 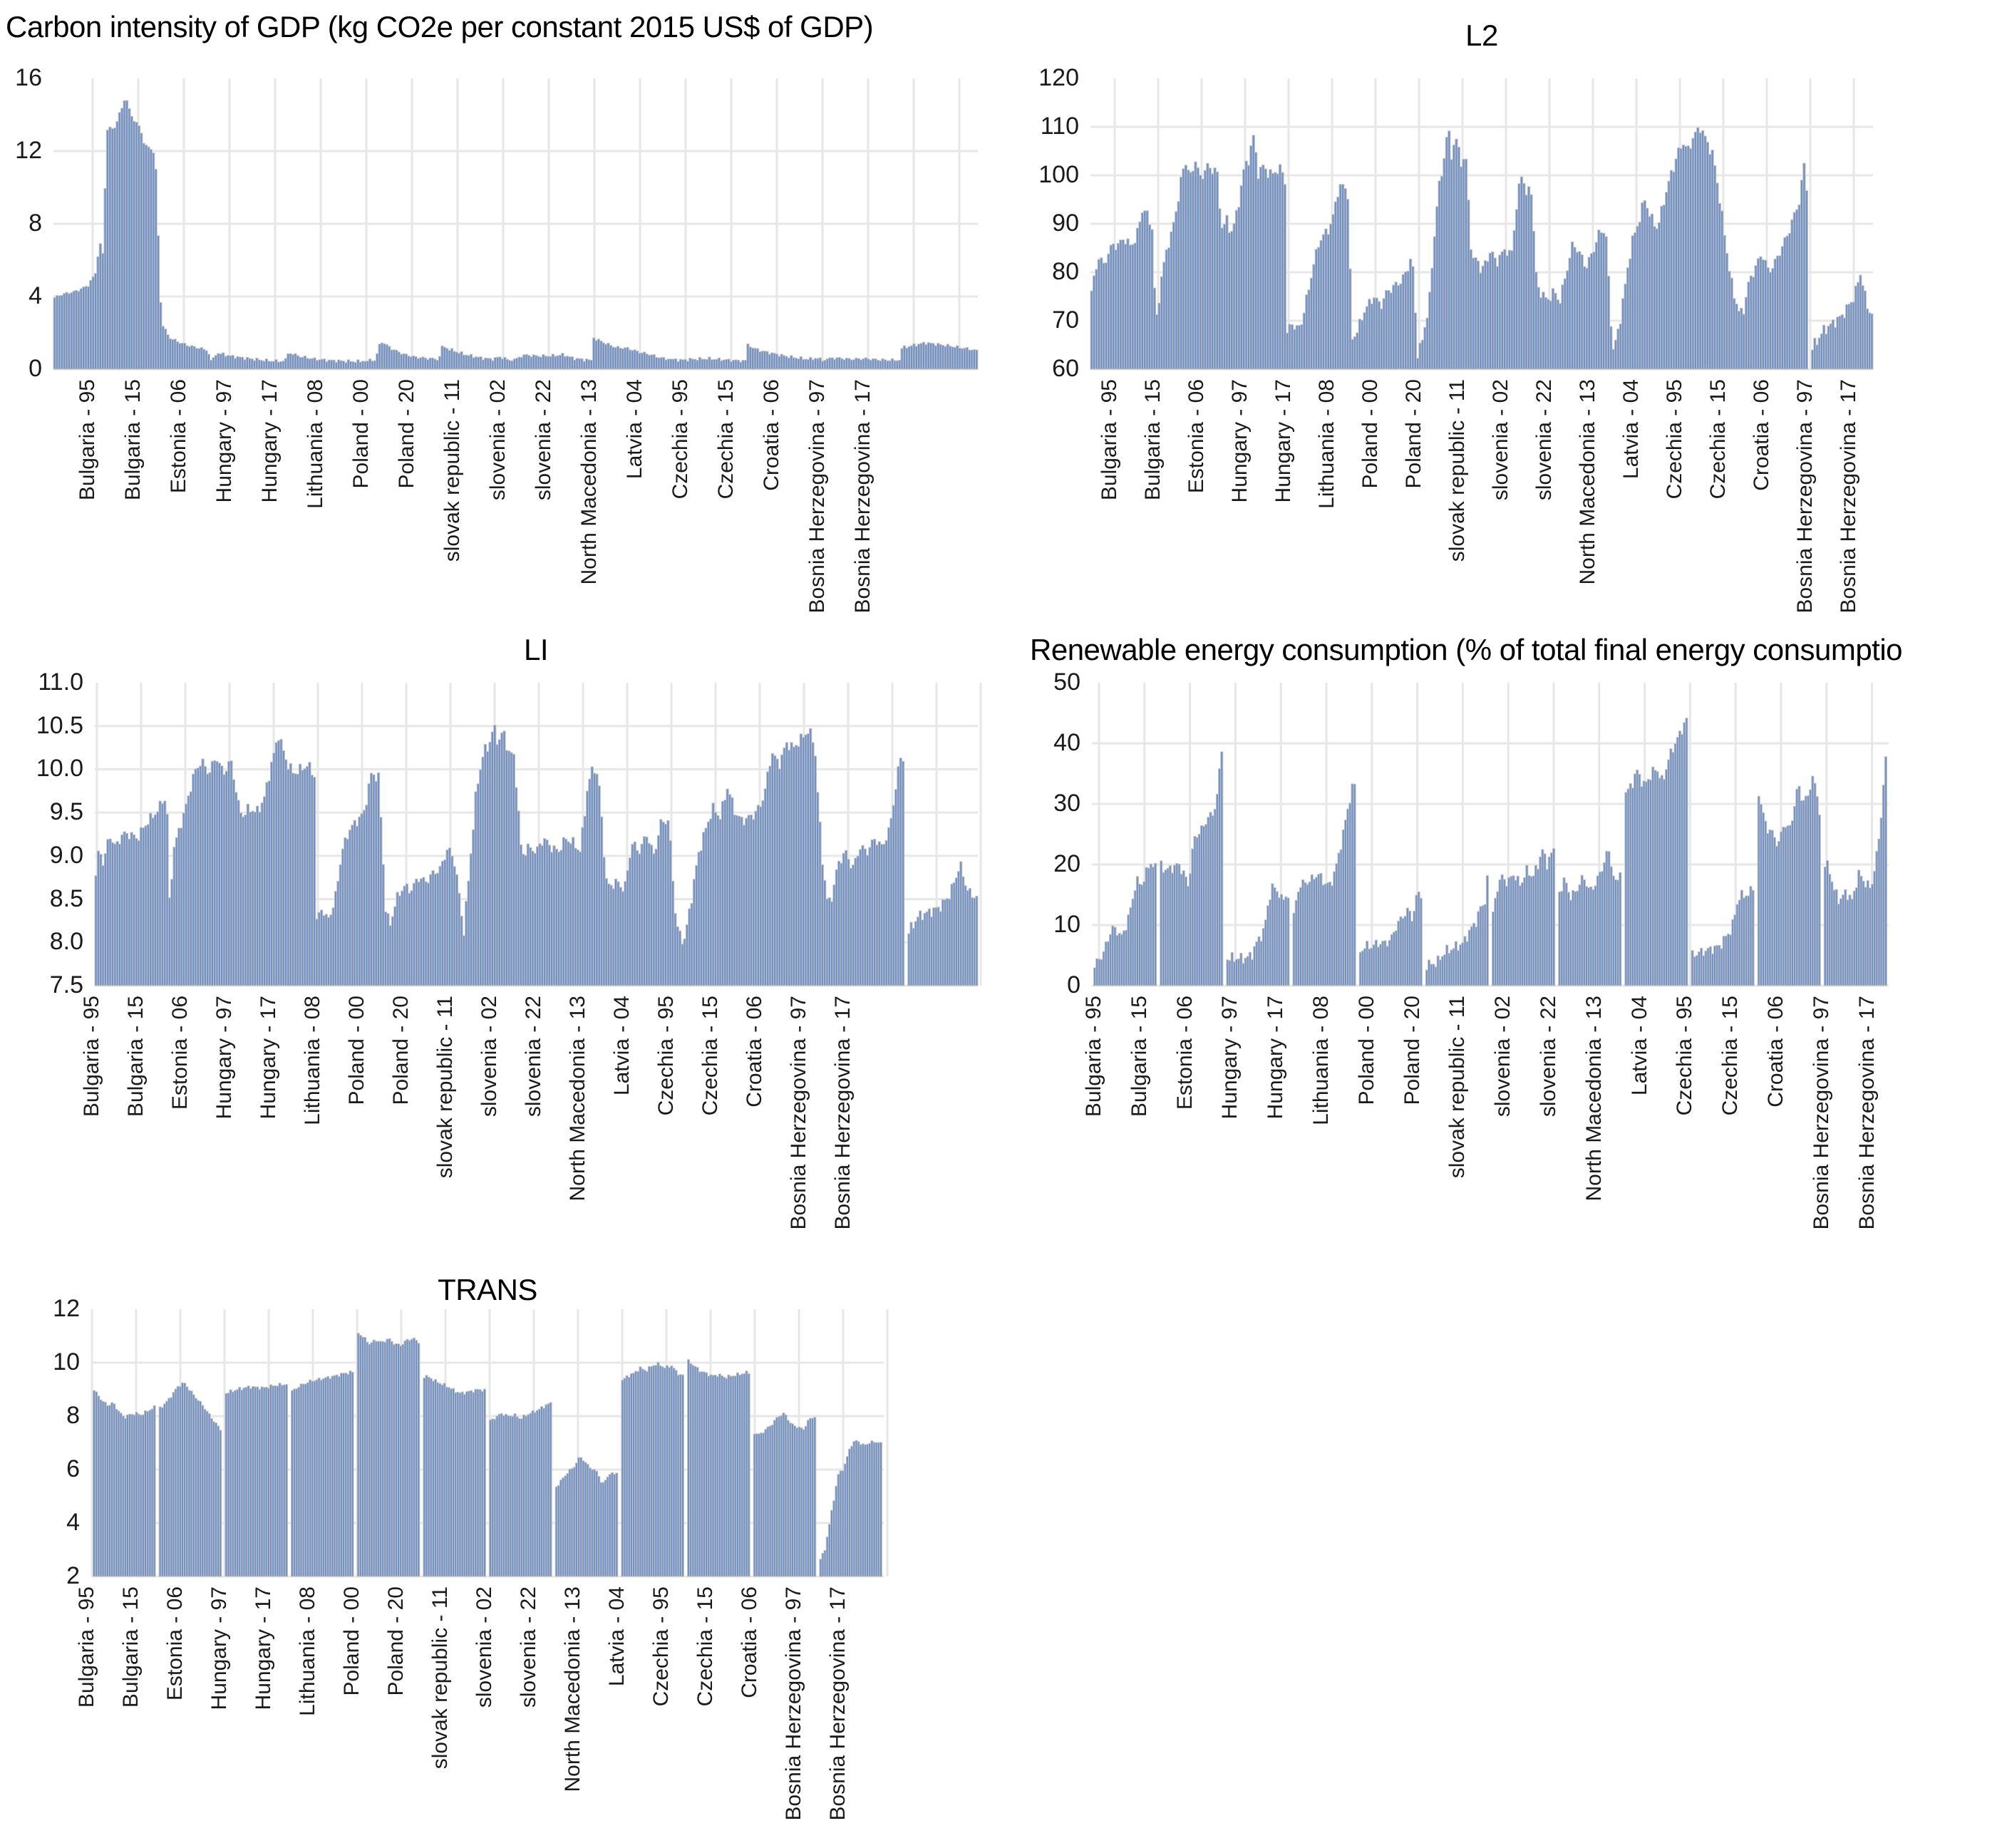 I want to click on y-tick-label: 10, so click(x=66, y=1361).